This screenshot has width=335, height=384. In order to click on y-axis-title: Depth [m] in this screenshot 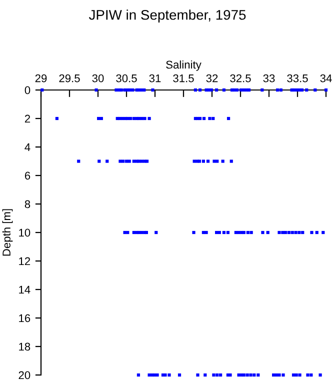, I will do `click(7, 232)`.